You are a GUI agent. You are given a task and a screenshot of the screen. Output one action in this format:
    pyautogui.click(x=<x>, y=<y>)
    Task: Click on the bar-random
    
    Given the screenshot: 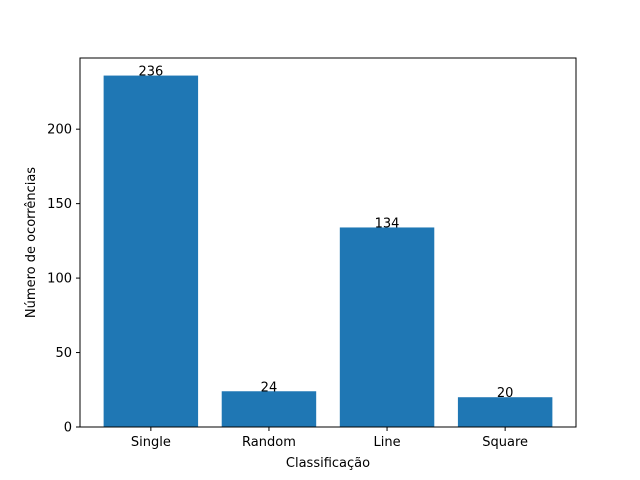 What is the action you would take?
    pyautogui.click(x=269, y=409)
    